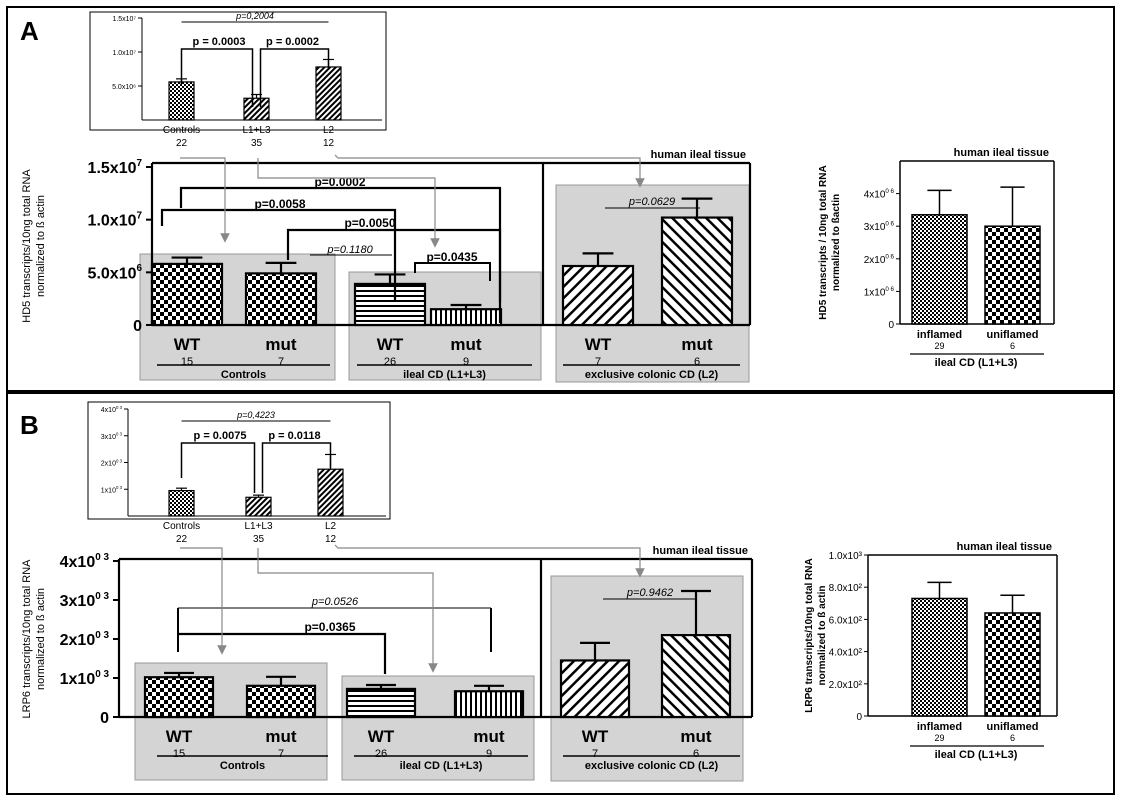 The width and height of the screenshot is (1121, 800). What do you see at coordinates (256, 109) in the screenshot?
I see `panel_a-inset-1-bar` at bounding box center [256, 109].